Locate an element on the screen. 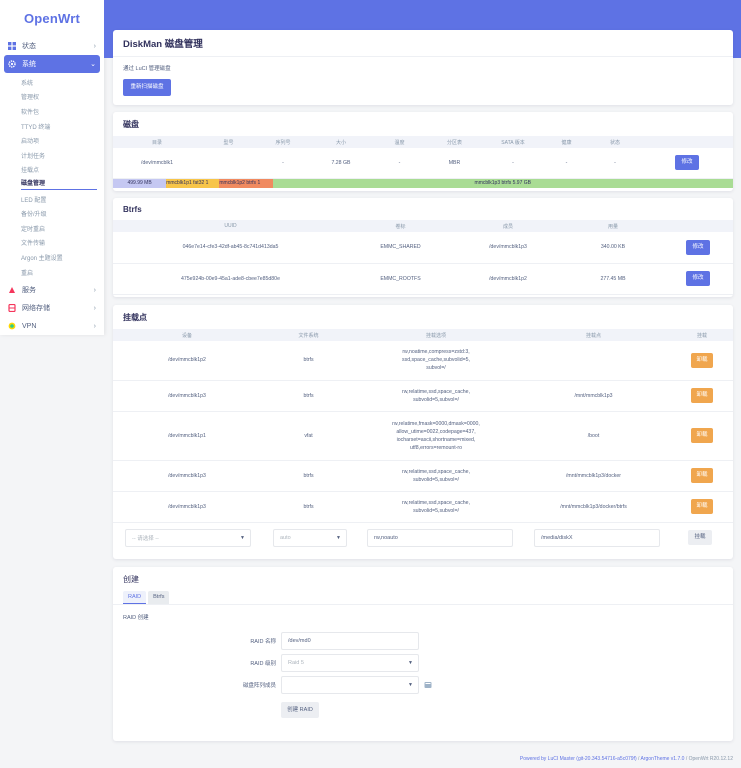  sidebar-sub-packages: 软件包 is located at coordinates (30, 112).